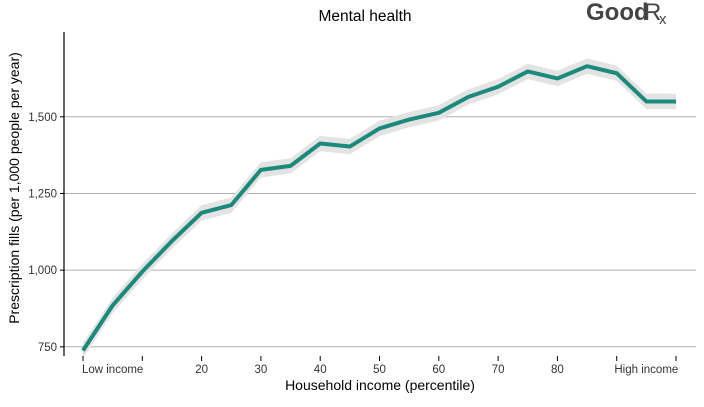 Image resolution: width=704 pixels, height=407 pixels. Describe the element at coordinates (42, 194) in the screenshot. I see `y-tick-label-1250: 1,250` at that location.